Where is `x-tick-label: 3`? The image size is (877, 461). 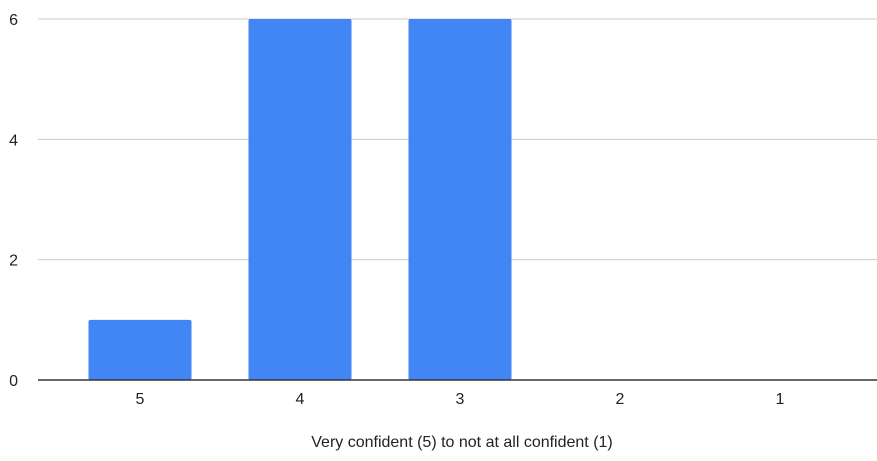 x-tick-label: 3 is located at coordinates (460, 399).